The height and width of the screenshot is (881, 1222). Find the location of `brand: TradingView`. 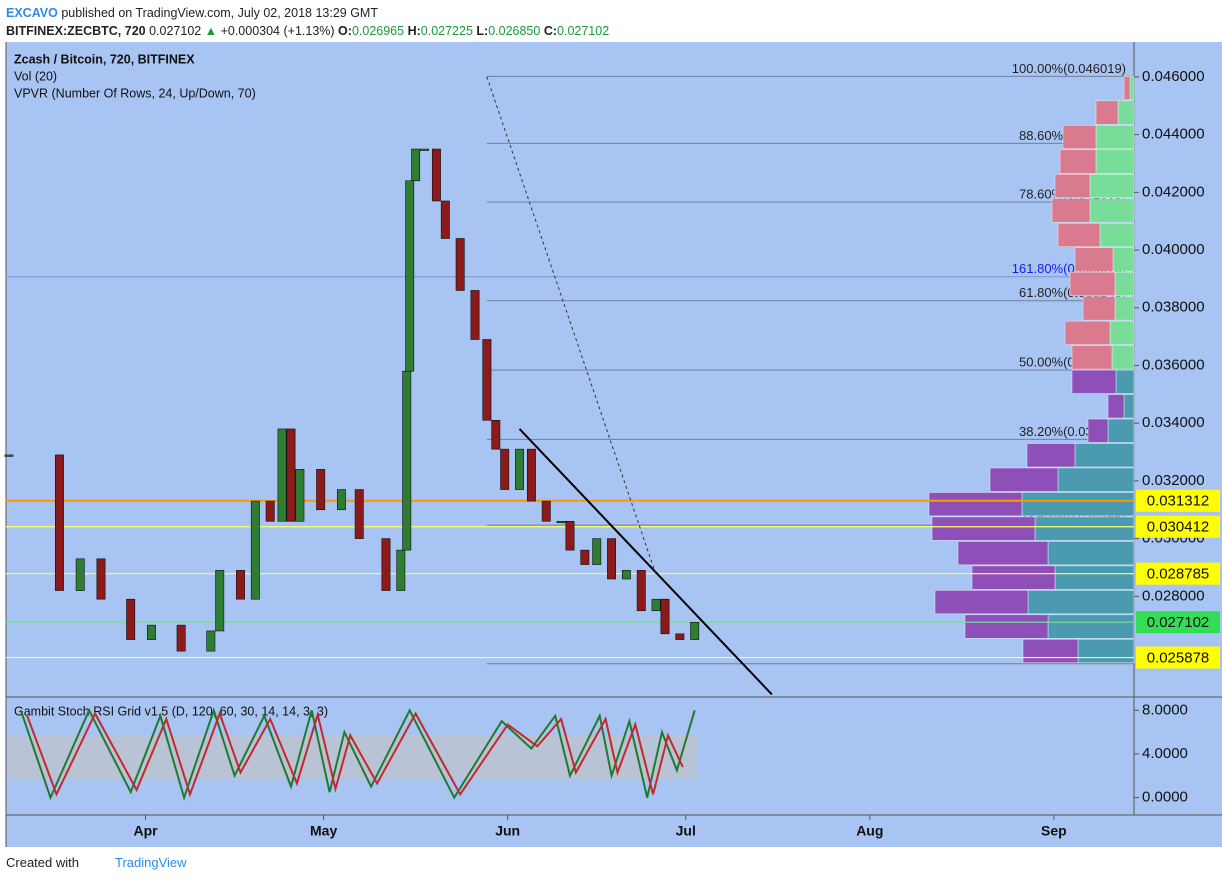

brand: TradingView is located at coordinates (150, 862).